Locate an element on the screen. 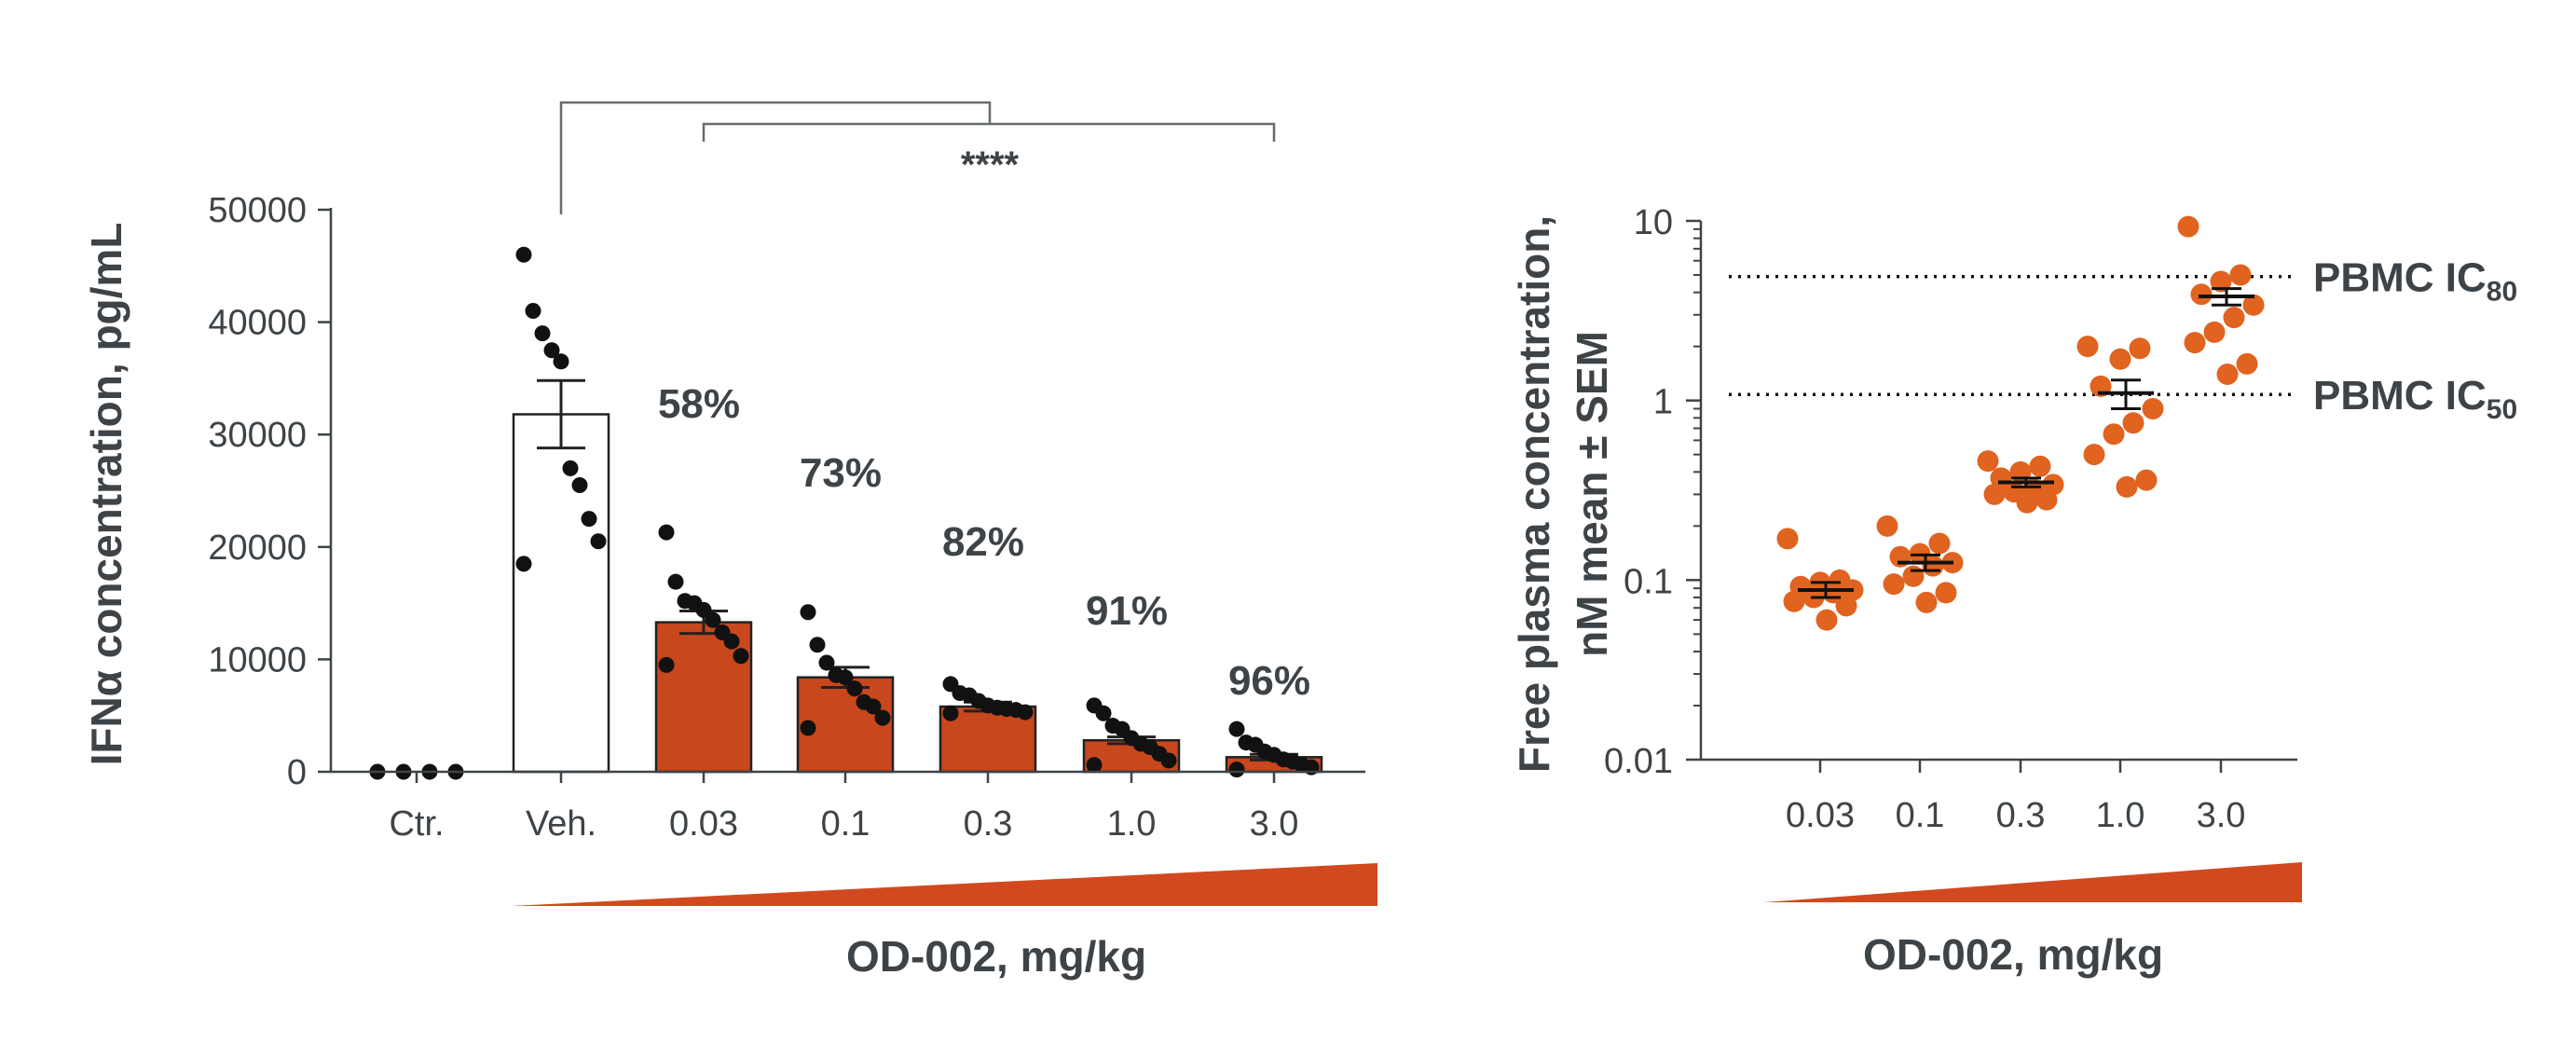  left-bars is located at coordinates (917, 593).